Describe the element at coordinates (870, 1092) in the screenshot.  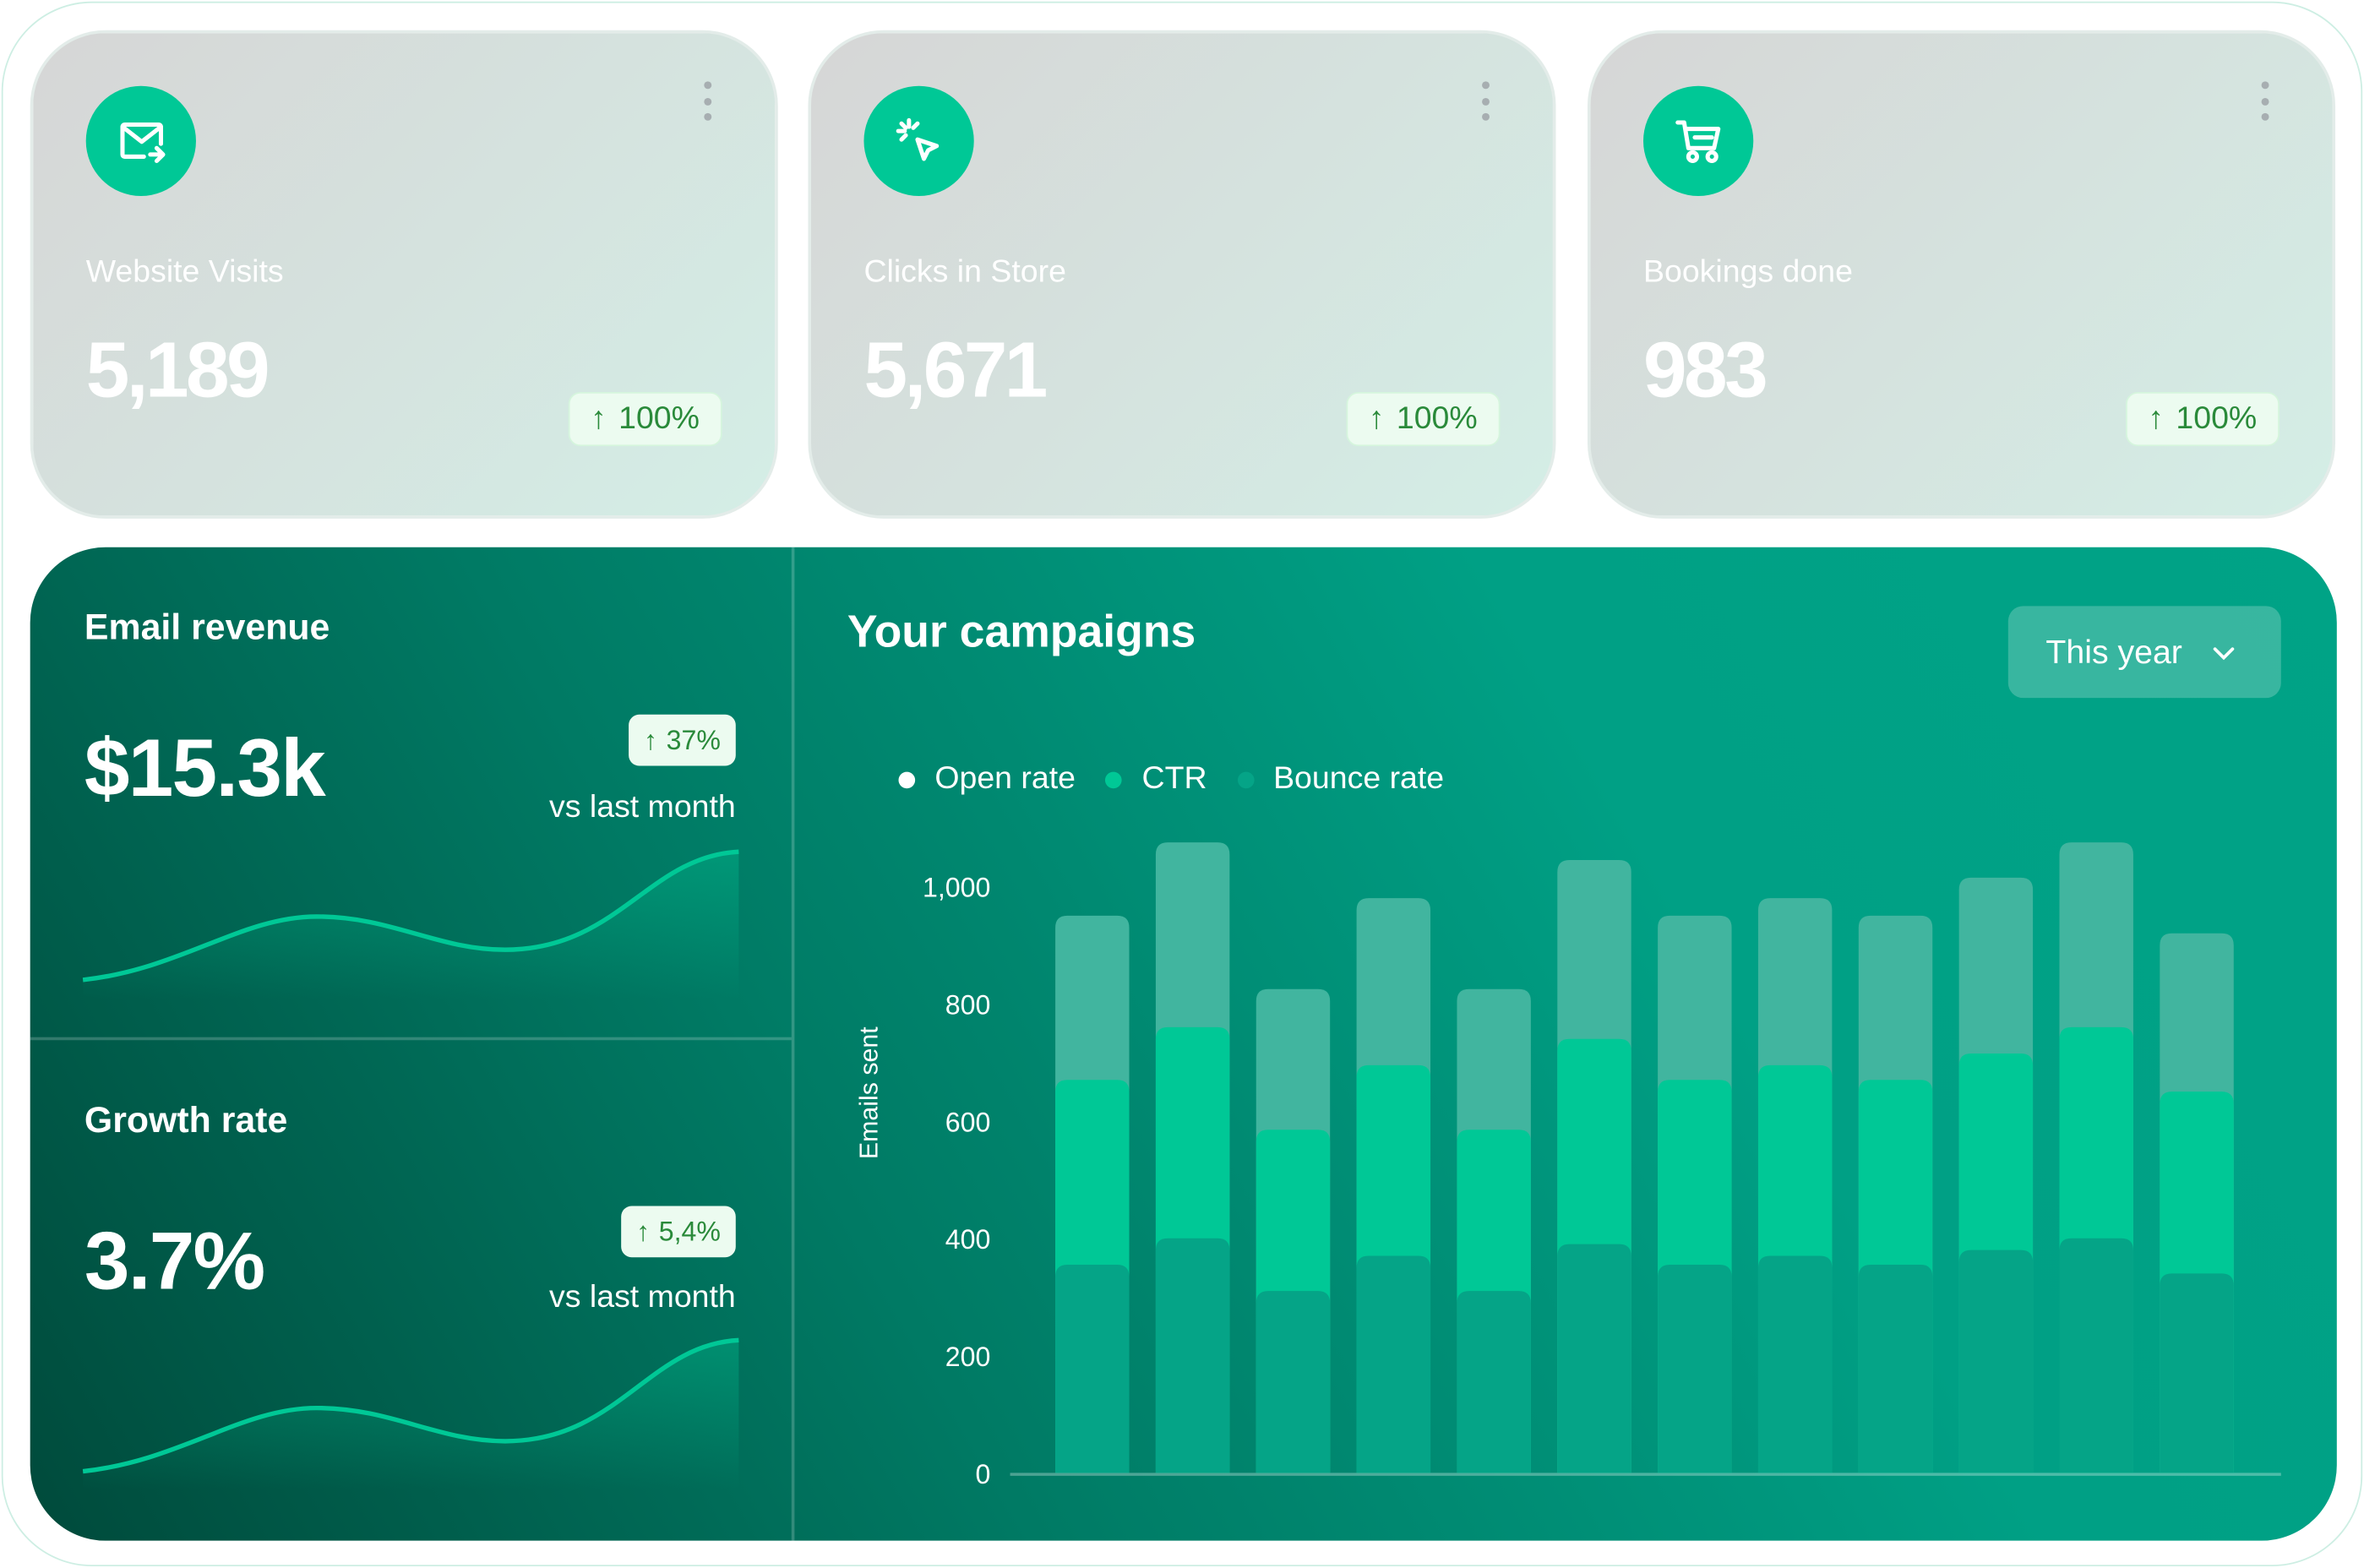
I see `y-axis-label: Emails sent` at that location.